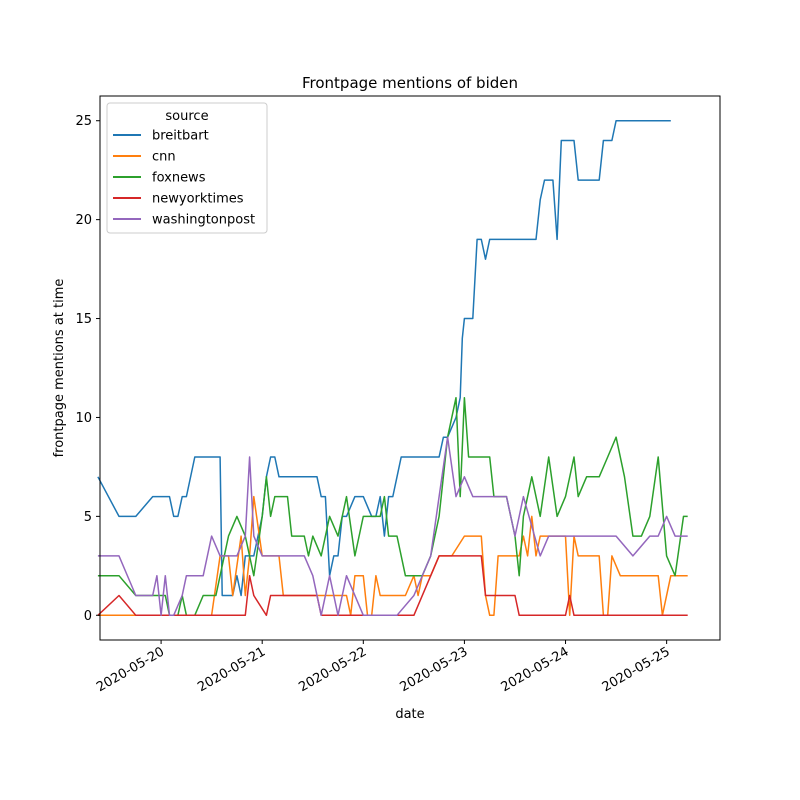  What do you see at coordinates (88, 616) in the screenshot?
I see `y-tick-label: 0` at bounding box center [88, 616].